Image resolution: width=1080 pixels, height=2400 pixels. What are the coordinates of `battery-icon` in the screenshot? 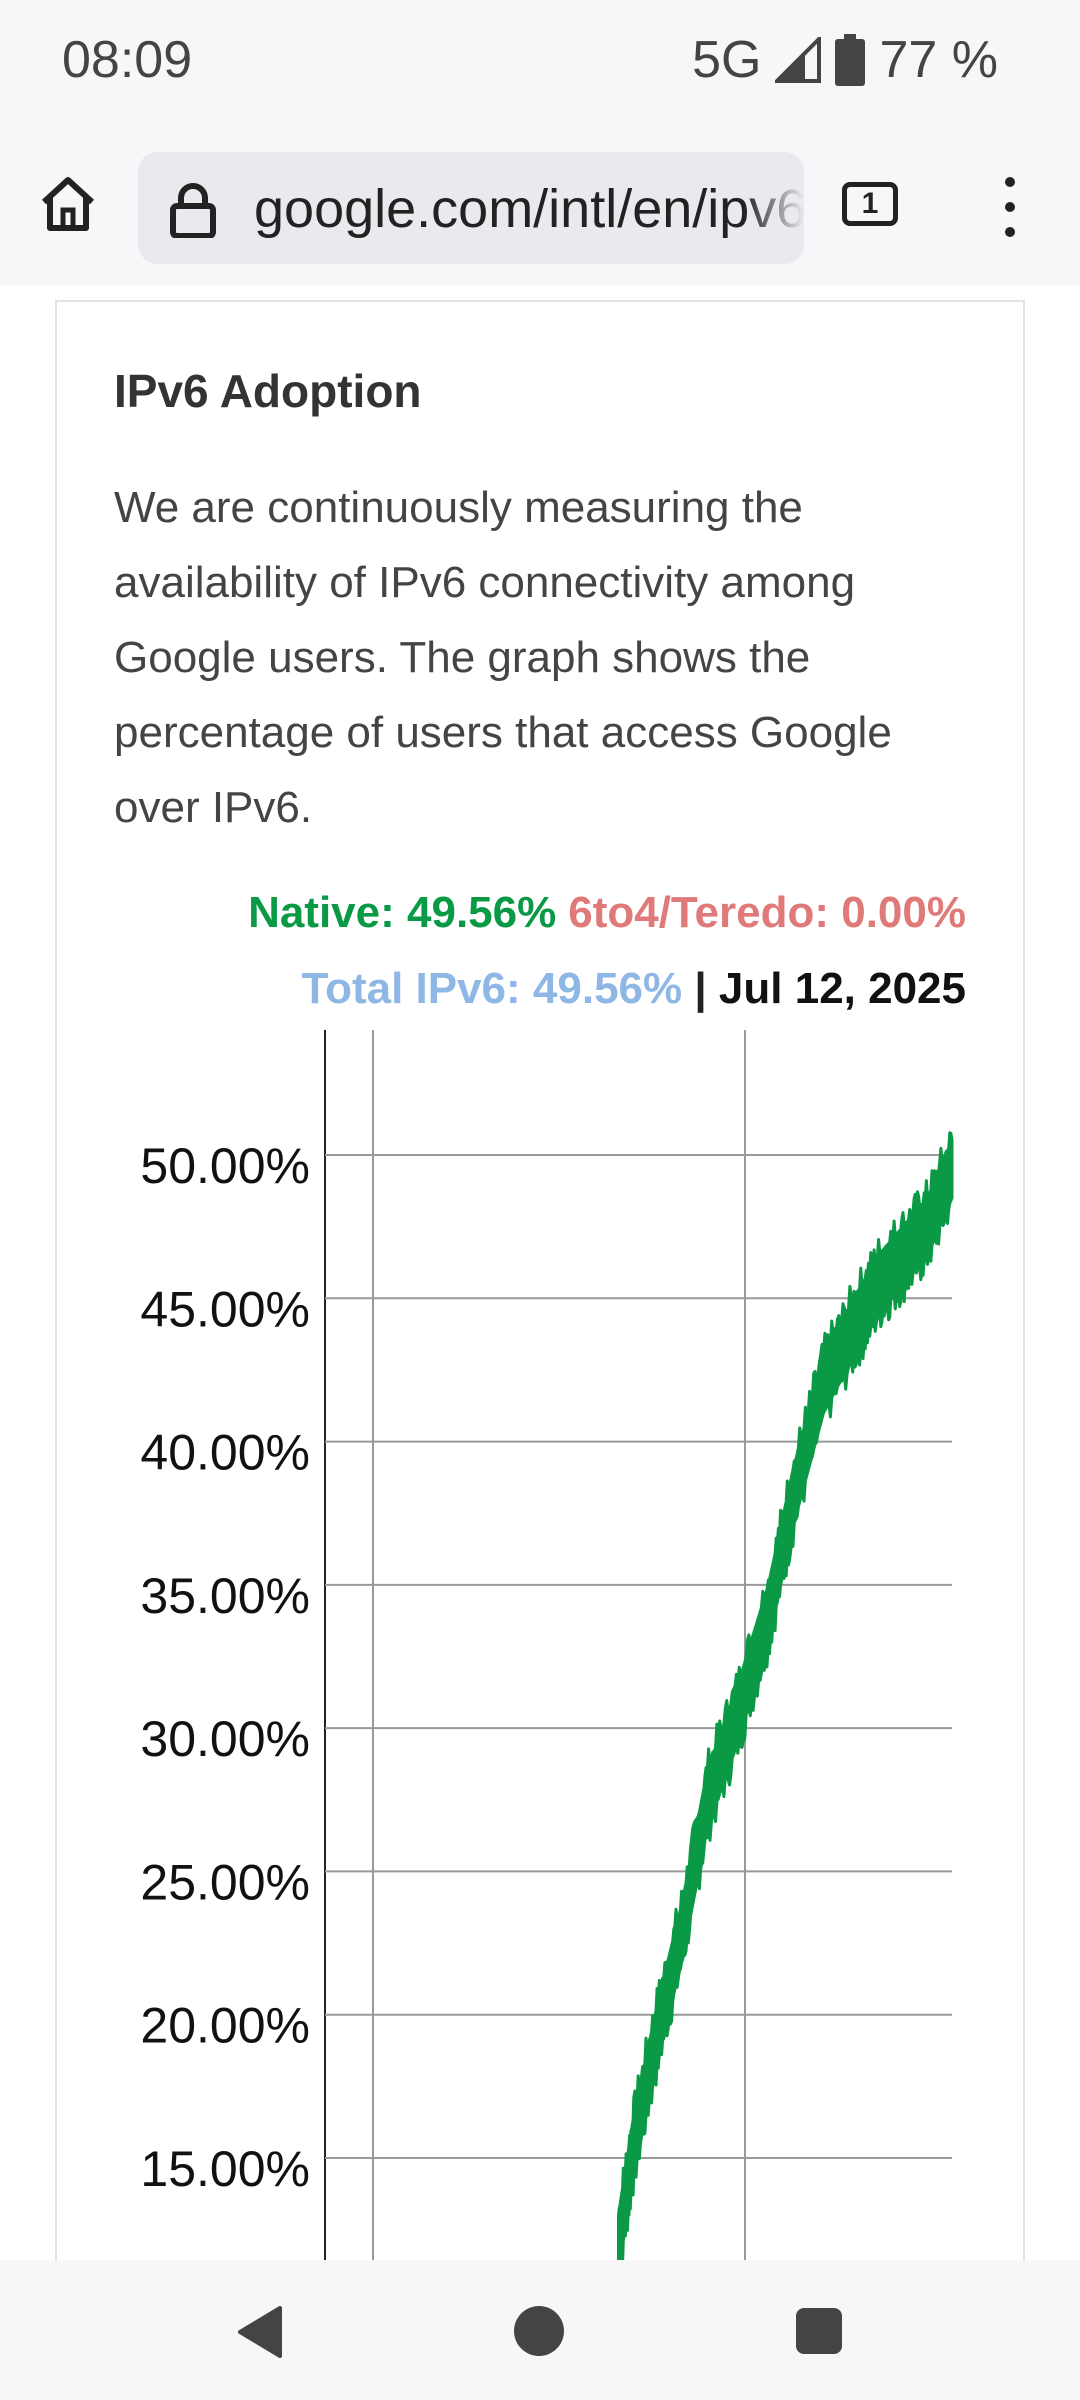 It's located at (850, 60).